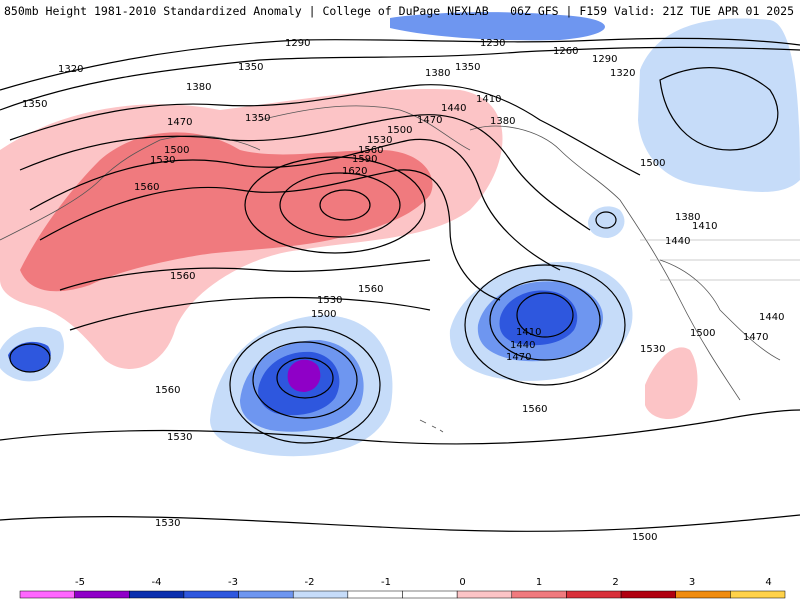  I want to click on negative-anomaly-northeast, so click(719, 105).